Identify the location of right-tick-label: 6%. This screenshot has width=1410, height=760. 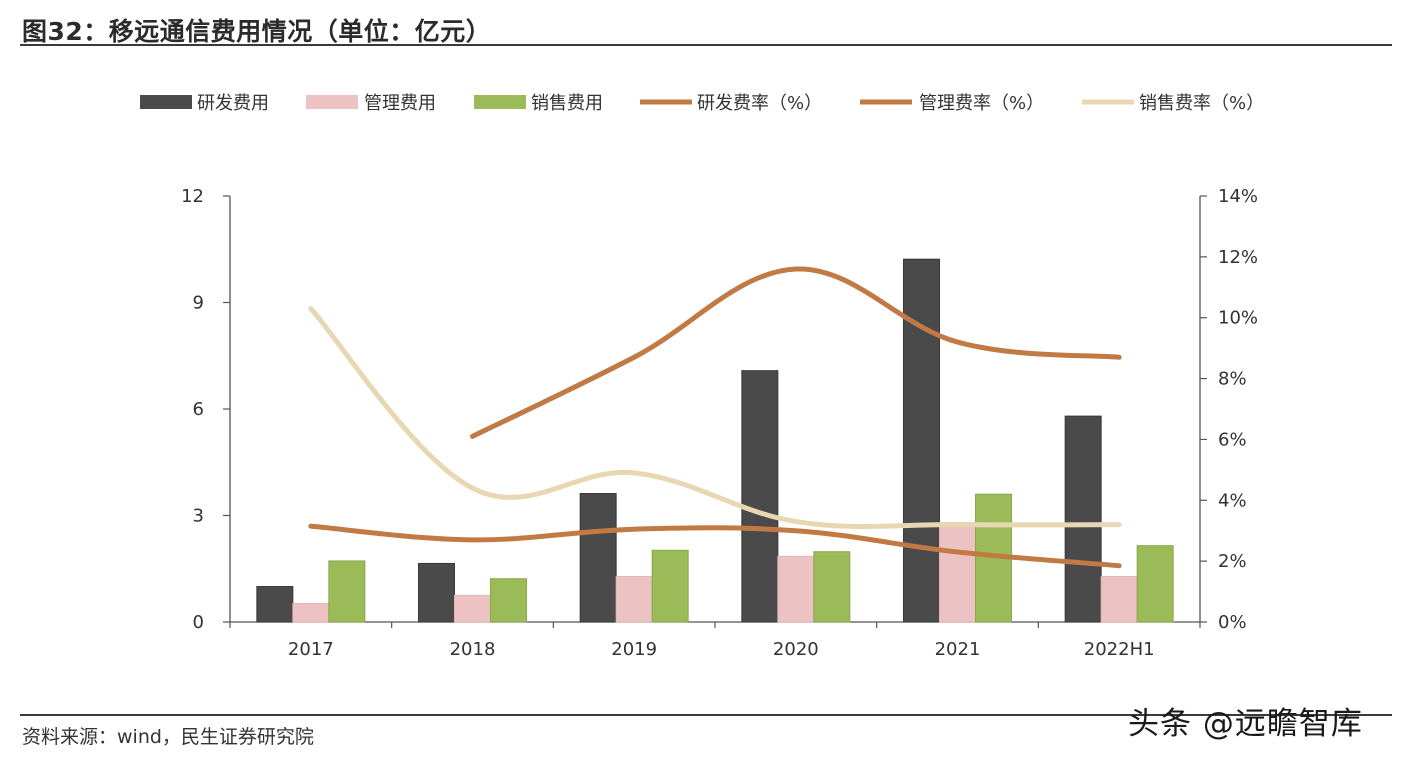
(1232, 439).